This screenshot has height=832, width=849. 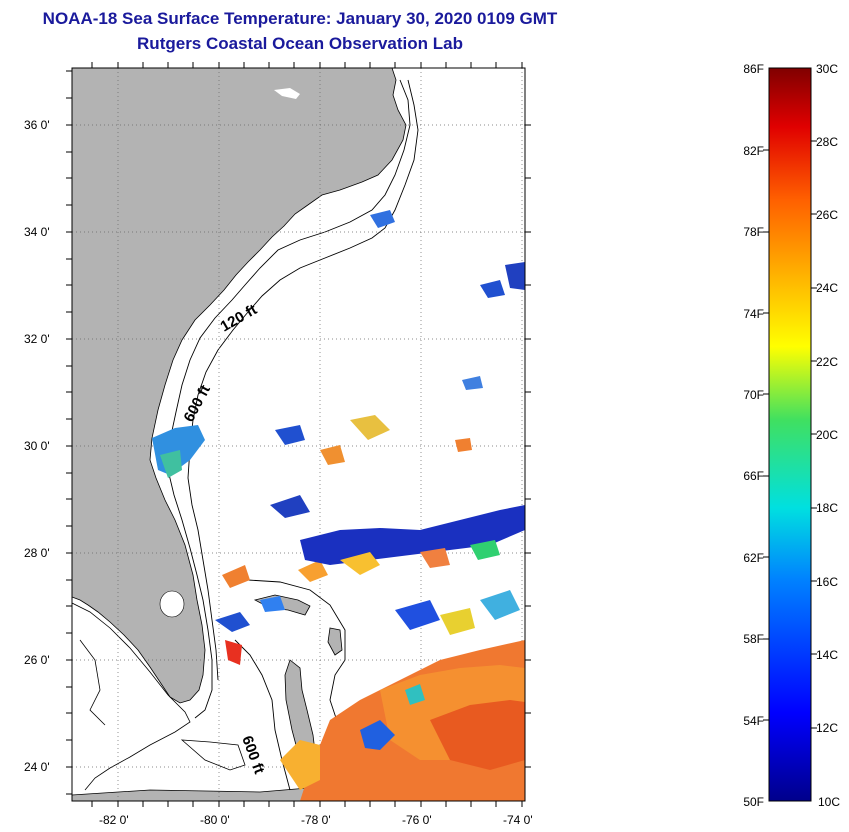 I want to click on lon-label-74: -74 0', so click(x=518, y=820).